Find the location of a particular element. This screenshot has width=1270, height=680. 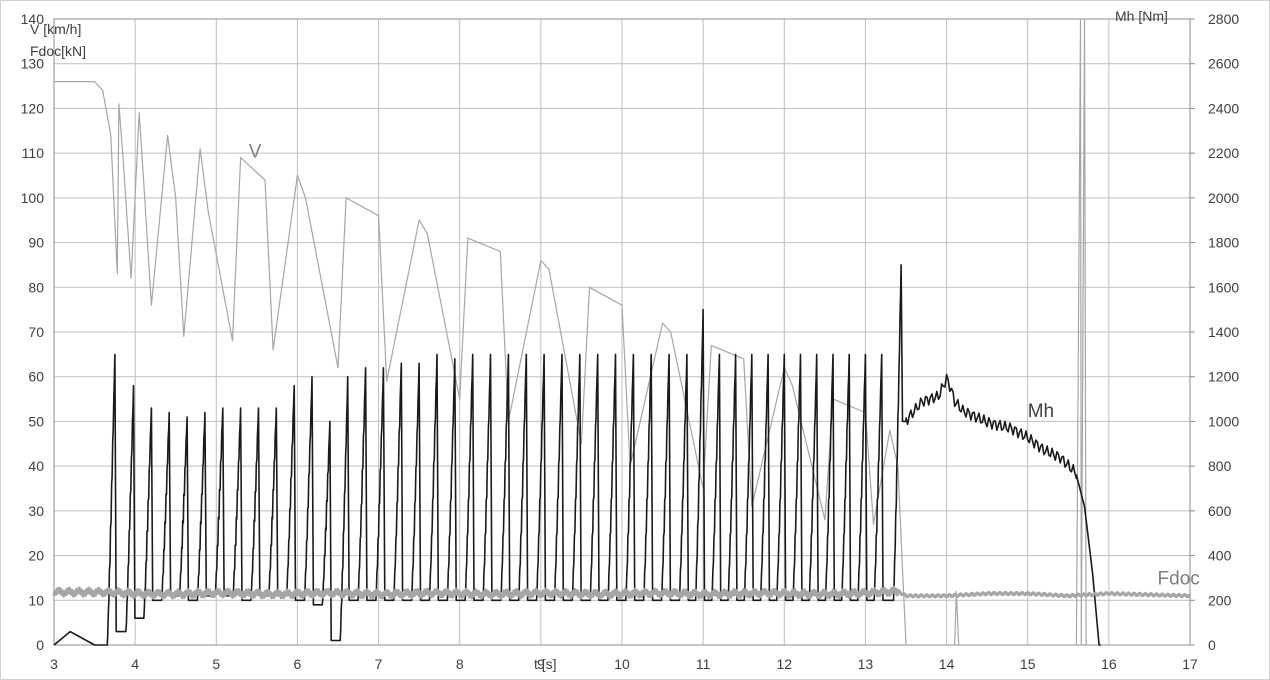

y-left-tick-label-1: 10 is located at coordinates (36, 600).